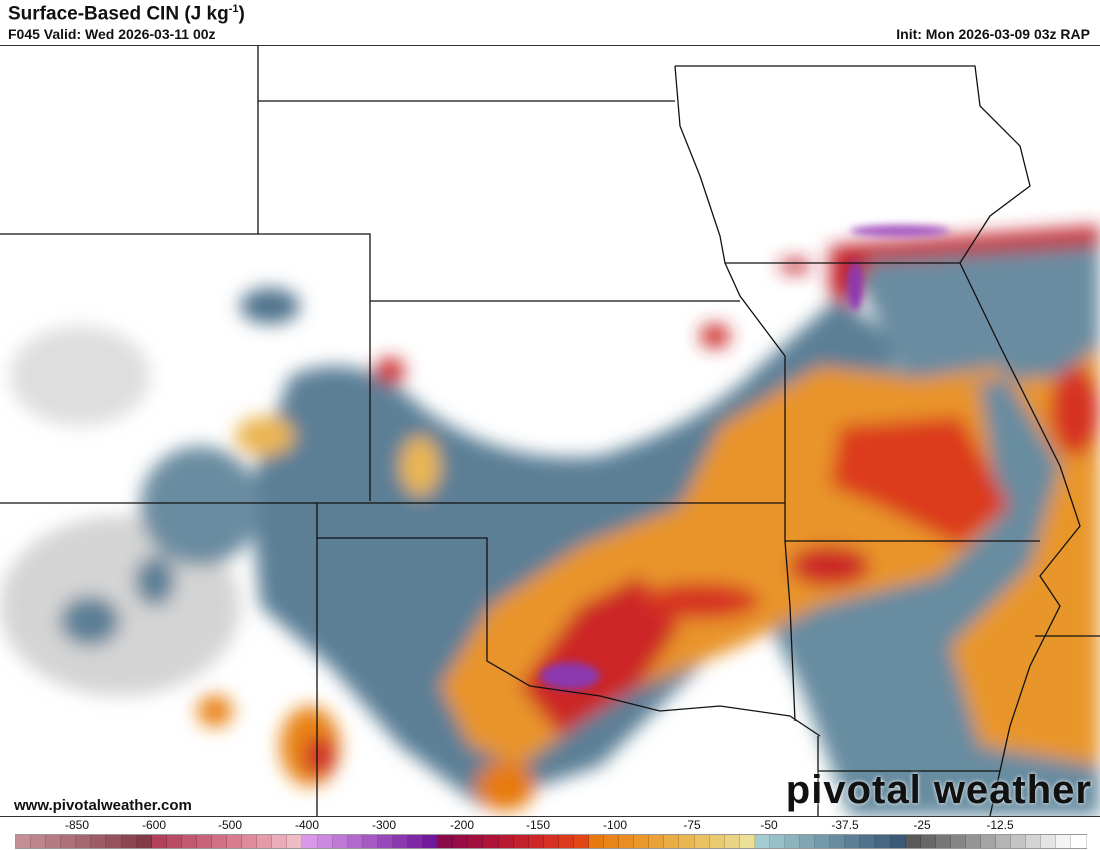 The image size is (1100, 850). I want to click on website-url: www.pivotalweather.com, so click(103, 805).